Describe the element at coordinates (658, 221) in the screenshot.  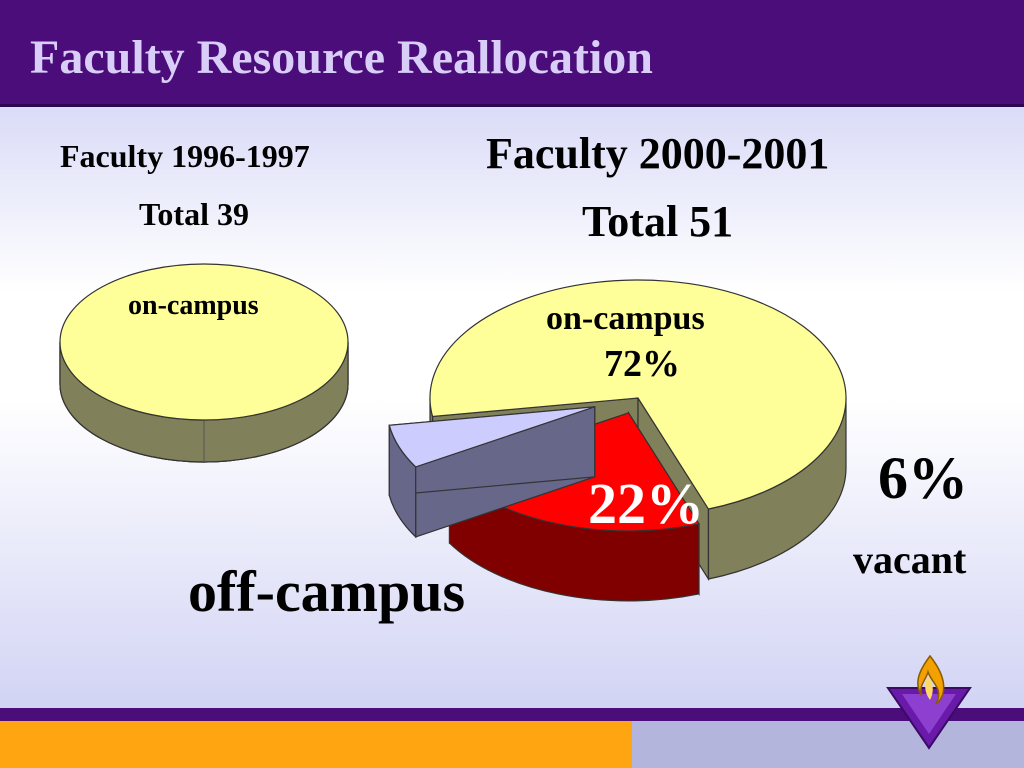
I see `chart-2-subtitle: Total 51` at that location.